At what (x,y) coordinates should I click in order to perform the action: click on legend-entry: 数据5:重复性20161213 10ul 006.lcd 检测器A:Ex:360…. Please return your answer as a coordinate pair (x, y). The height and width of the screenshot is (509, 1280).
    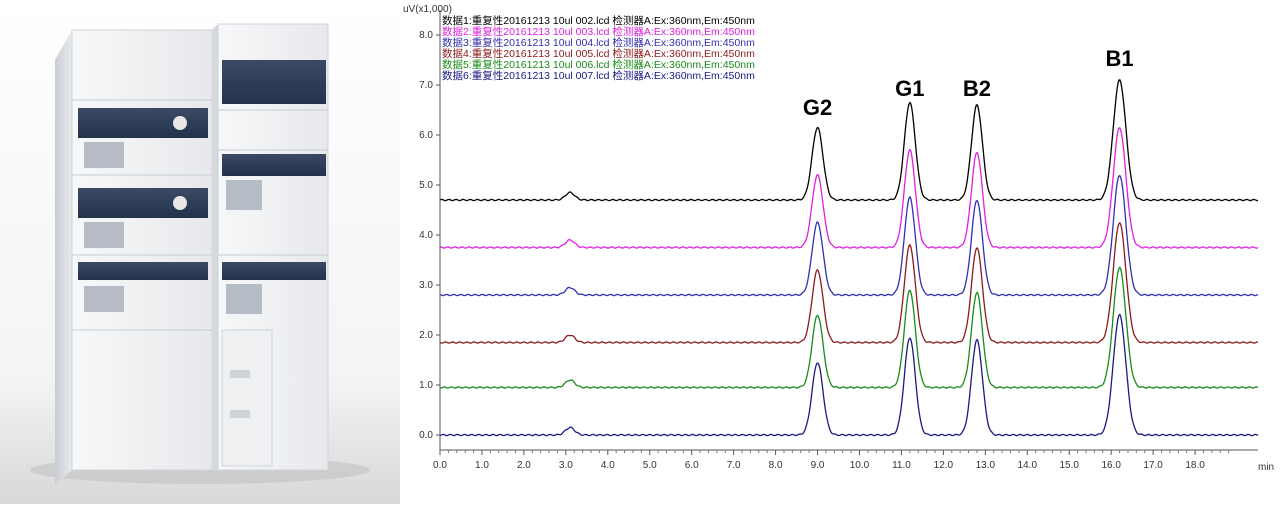
    Looking at the image, I should click on (598, 64).